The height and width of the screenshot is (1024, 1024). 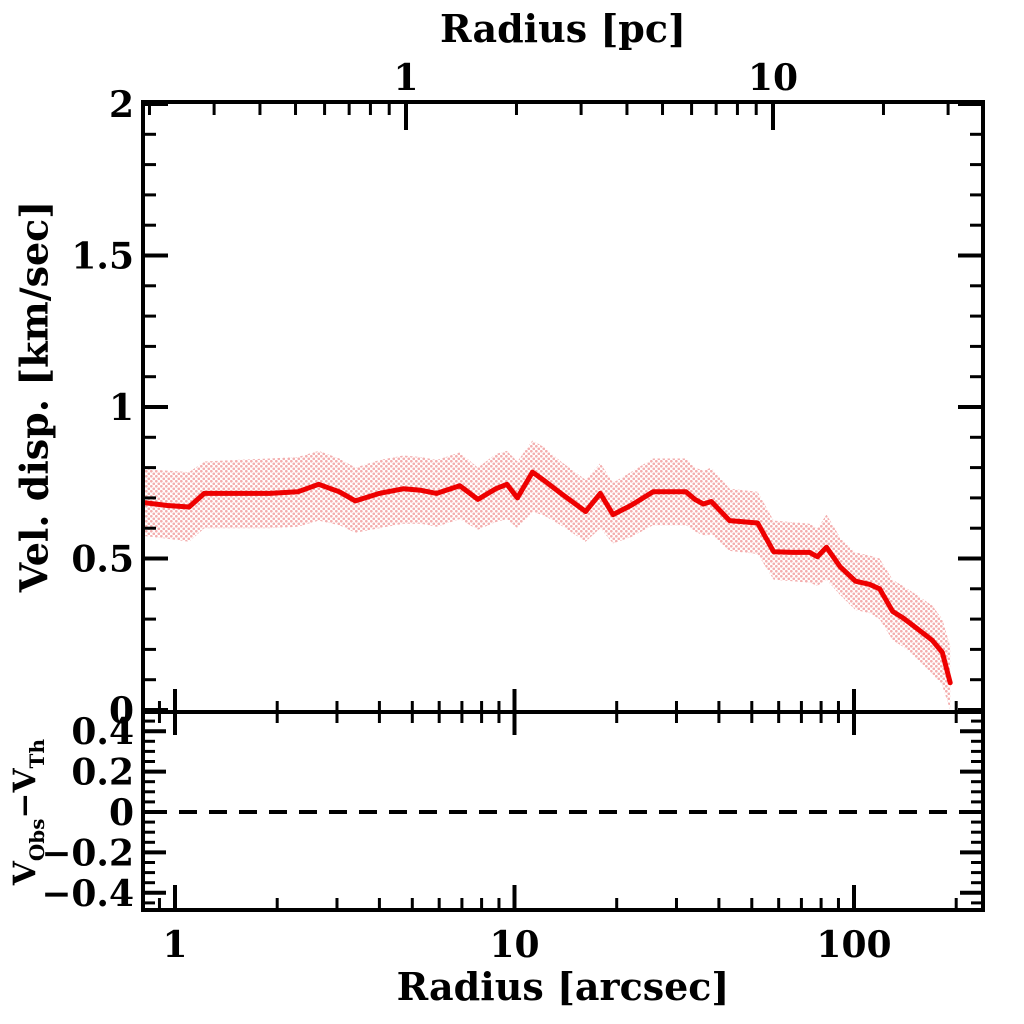 I want to click on tick-label: −0.4, so click(x=87, y=894).